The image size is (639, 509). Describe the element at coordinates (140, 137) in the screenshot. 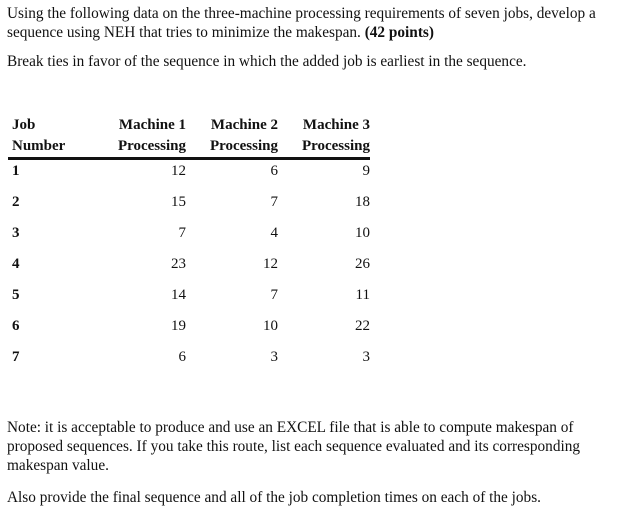

I see `header-machine-1: Machine 1 Processing` at that location.